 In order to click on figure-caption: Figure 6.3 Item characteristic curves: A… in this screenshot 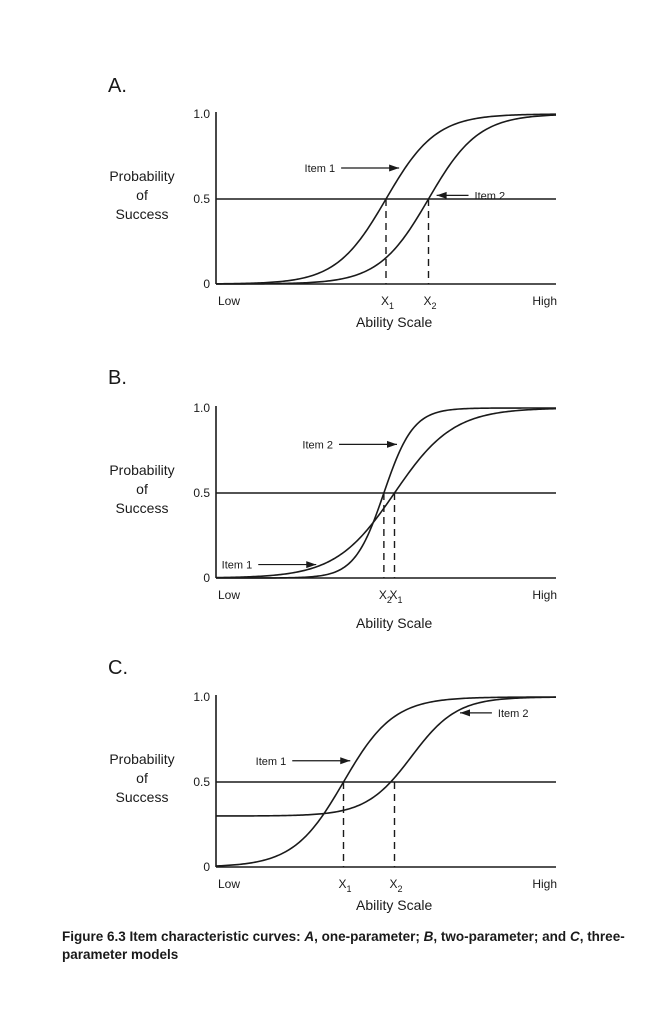, I will do `click(352, 946)`.